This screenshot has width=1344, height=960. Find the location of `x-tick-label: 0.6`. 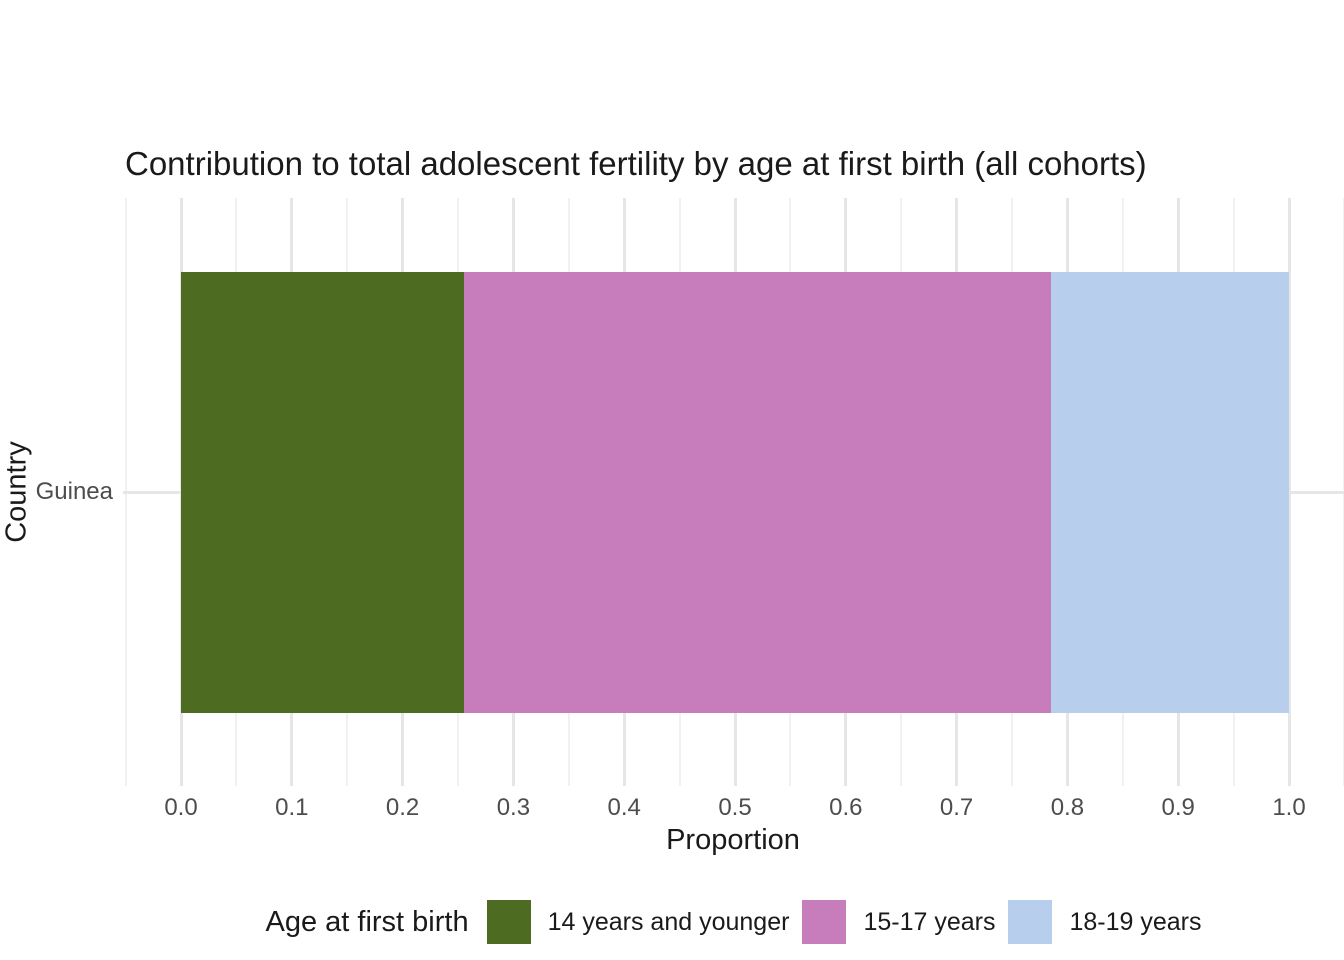

x-tick-label: 0.6 is located at coordinates (846, 807).